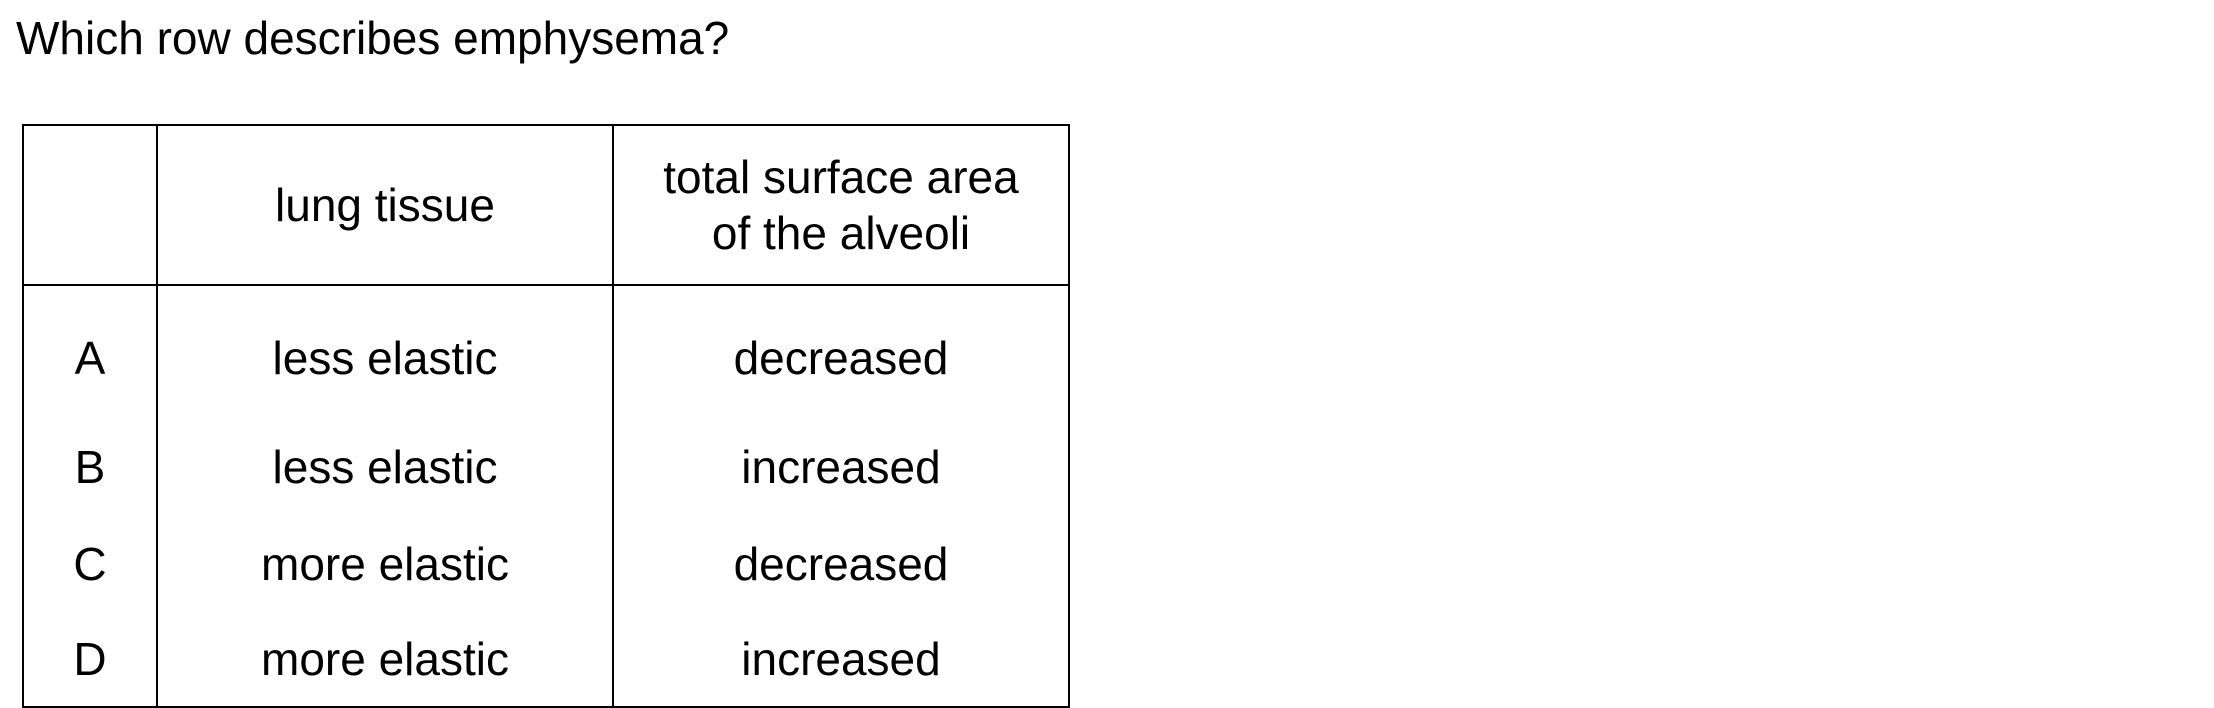 The image size is (2214, 708). What do you see at coordinates (90, 660) in the screenshot?
I see `row-key: D` at bounding box center [90, 660].